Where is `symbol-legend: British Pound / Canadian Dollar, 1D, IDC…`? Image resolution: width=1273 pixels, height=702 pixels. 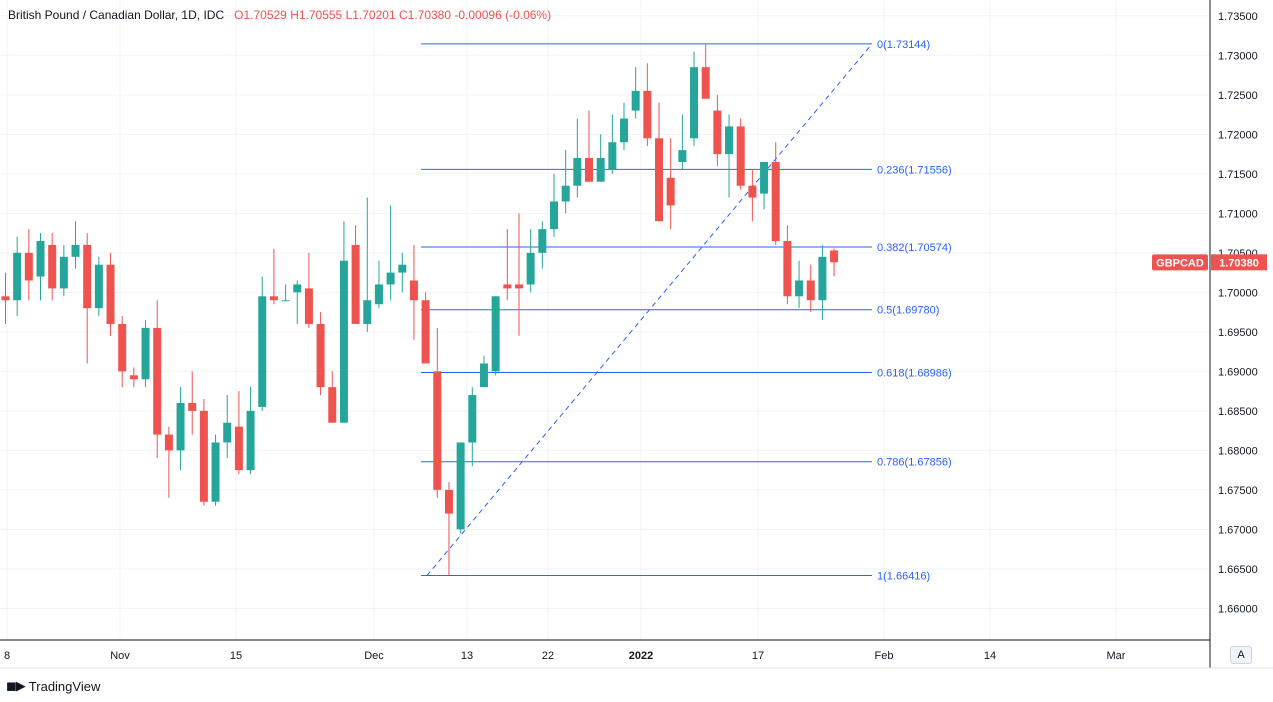
symbol-legend: British Pound / Canadian Dollar, 1D, IDC… is located at coordinates (279, 15).